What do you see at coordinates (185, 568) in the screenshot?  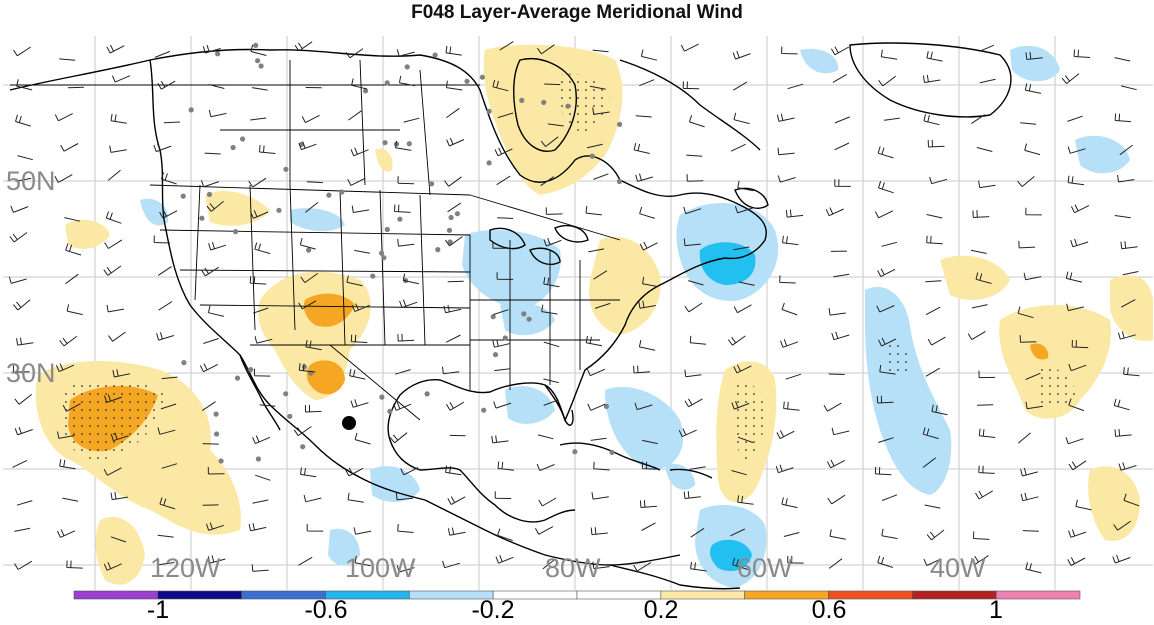 I see `lon-label-120w: 120W` at bounding box center [185, 568].